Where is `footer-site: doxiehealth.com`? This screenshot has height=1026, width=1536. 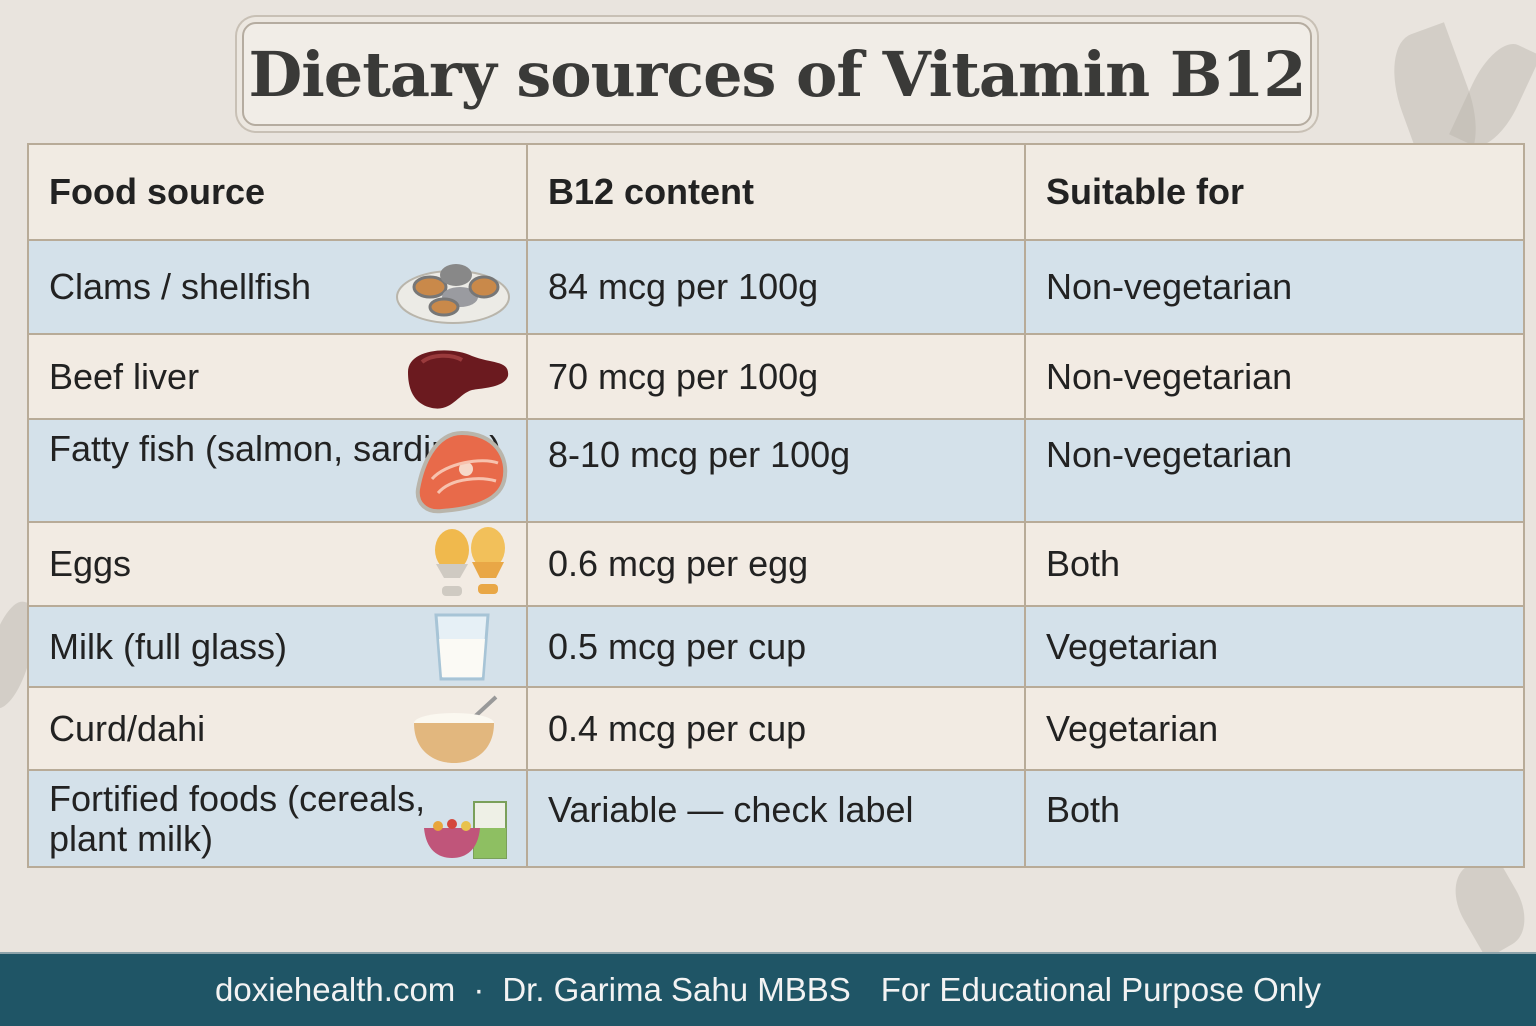
footer-site: doxiehealth.com is located at coordinates (335, 989).